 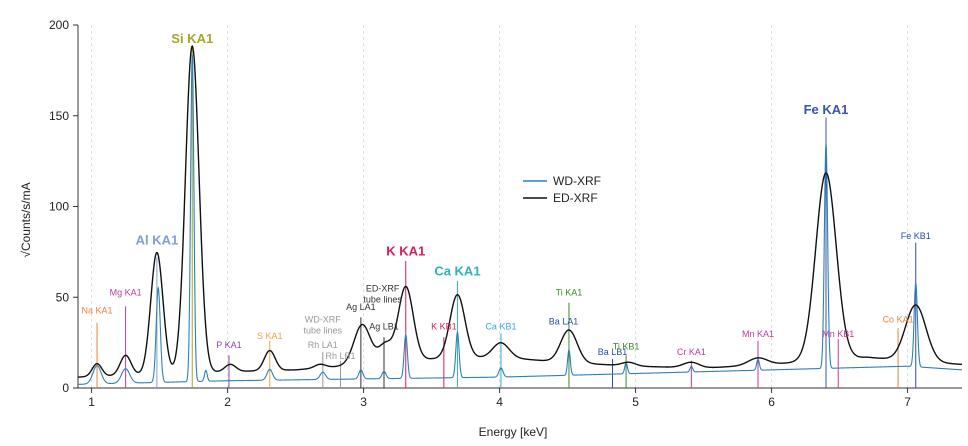 What do you see at coordinates (575, 198) in the screenshot?
I see `legend-label: ED-XRF` at bounding box center [575, 198].